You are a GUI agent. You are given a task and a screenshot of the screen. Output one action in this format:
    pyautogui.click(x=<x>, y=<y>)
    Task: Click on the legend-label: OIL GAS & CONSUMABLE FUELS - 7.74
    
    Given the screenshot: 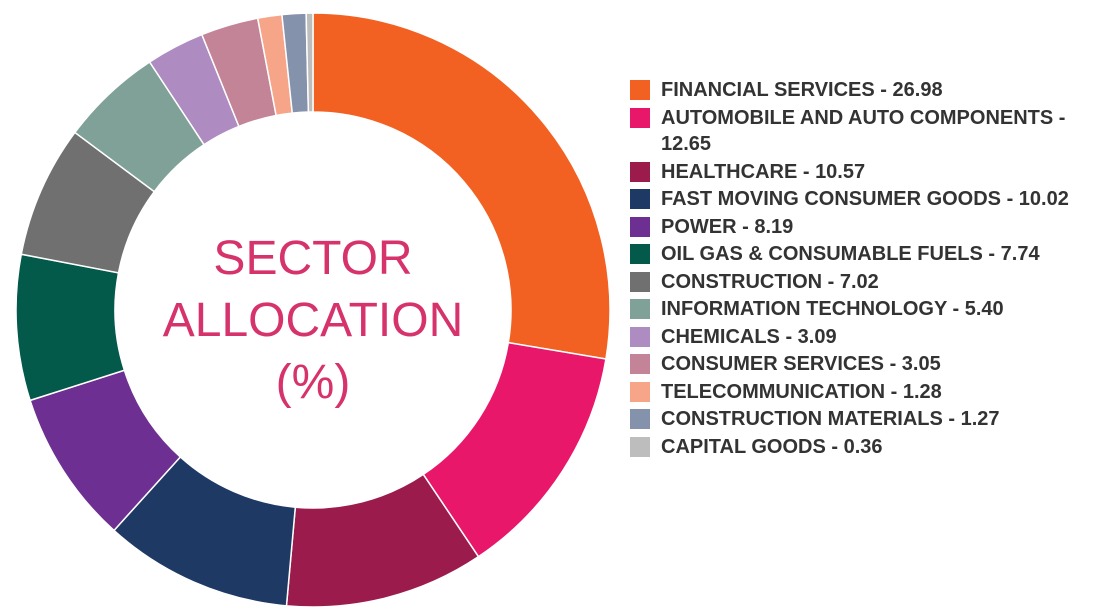 What is the action you would take?
    pyautogui.click(x=850, y=254)
    